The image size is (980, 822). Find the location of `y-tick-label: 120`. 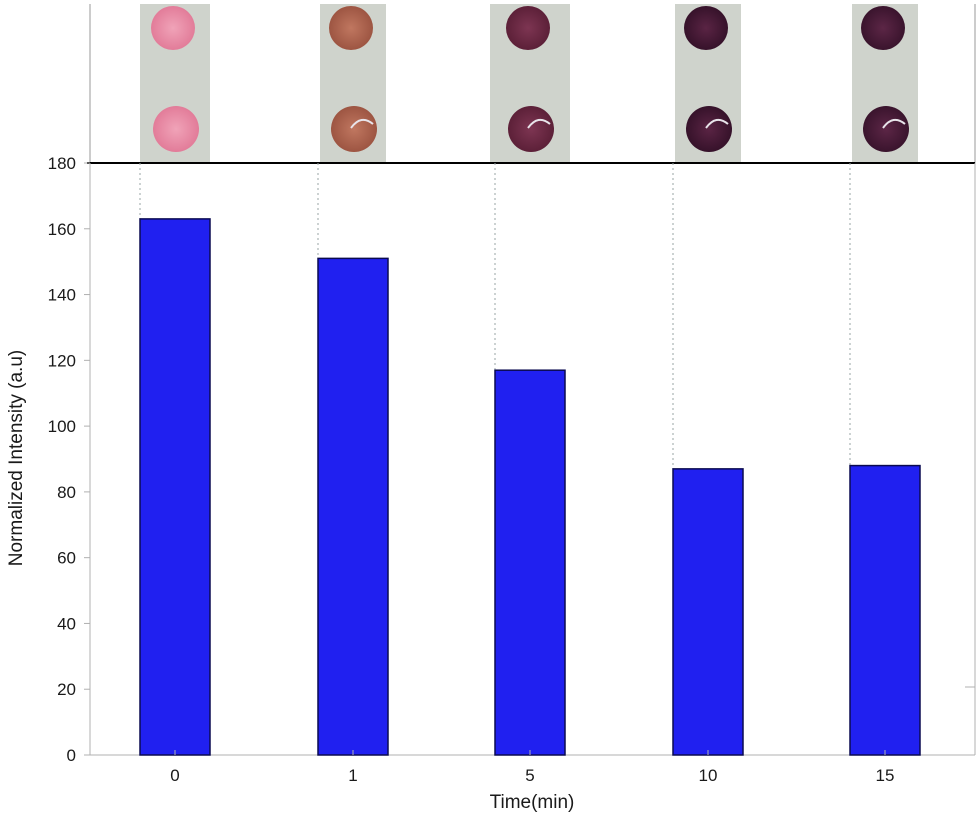

y-tick-label: 120 is located at coordinates (62, 360).